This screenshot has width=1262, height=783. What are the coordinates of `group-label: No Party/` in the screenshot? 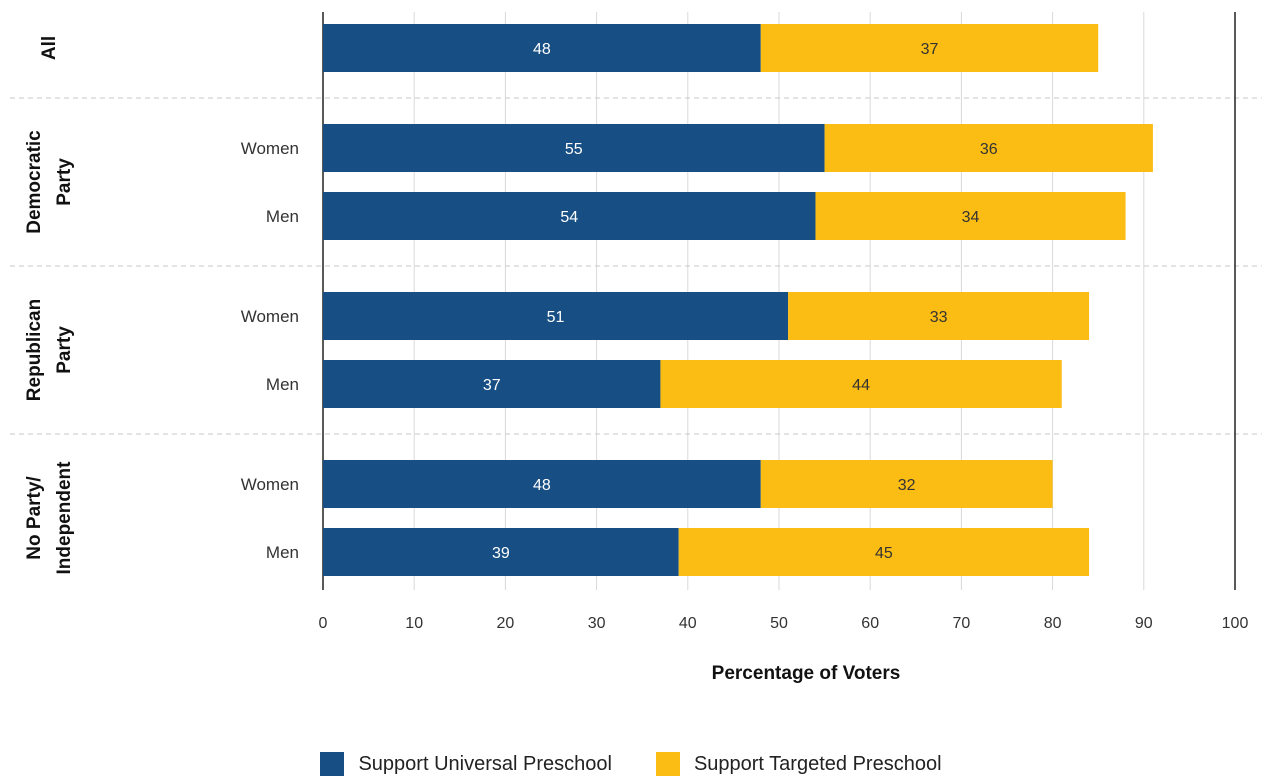 It's located at (34, 518).